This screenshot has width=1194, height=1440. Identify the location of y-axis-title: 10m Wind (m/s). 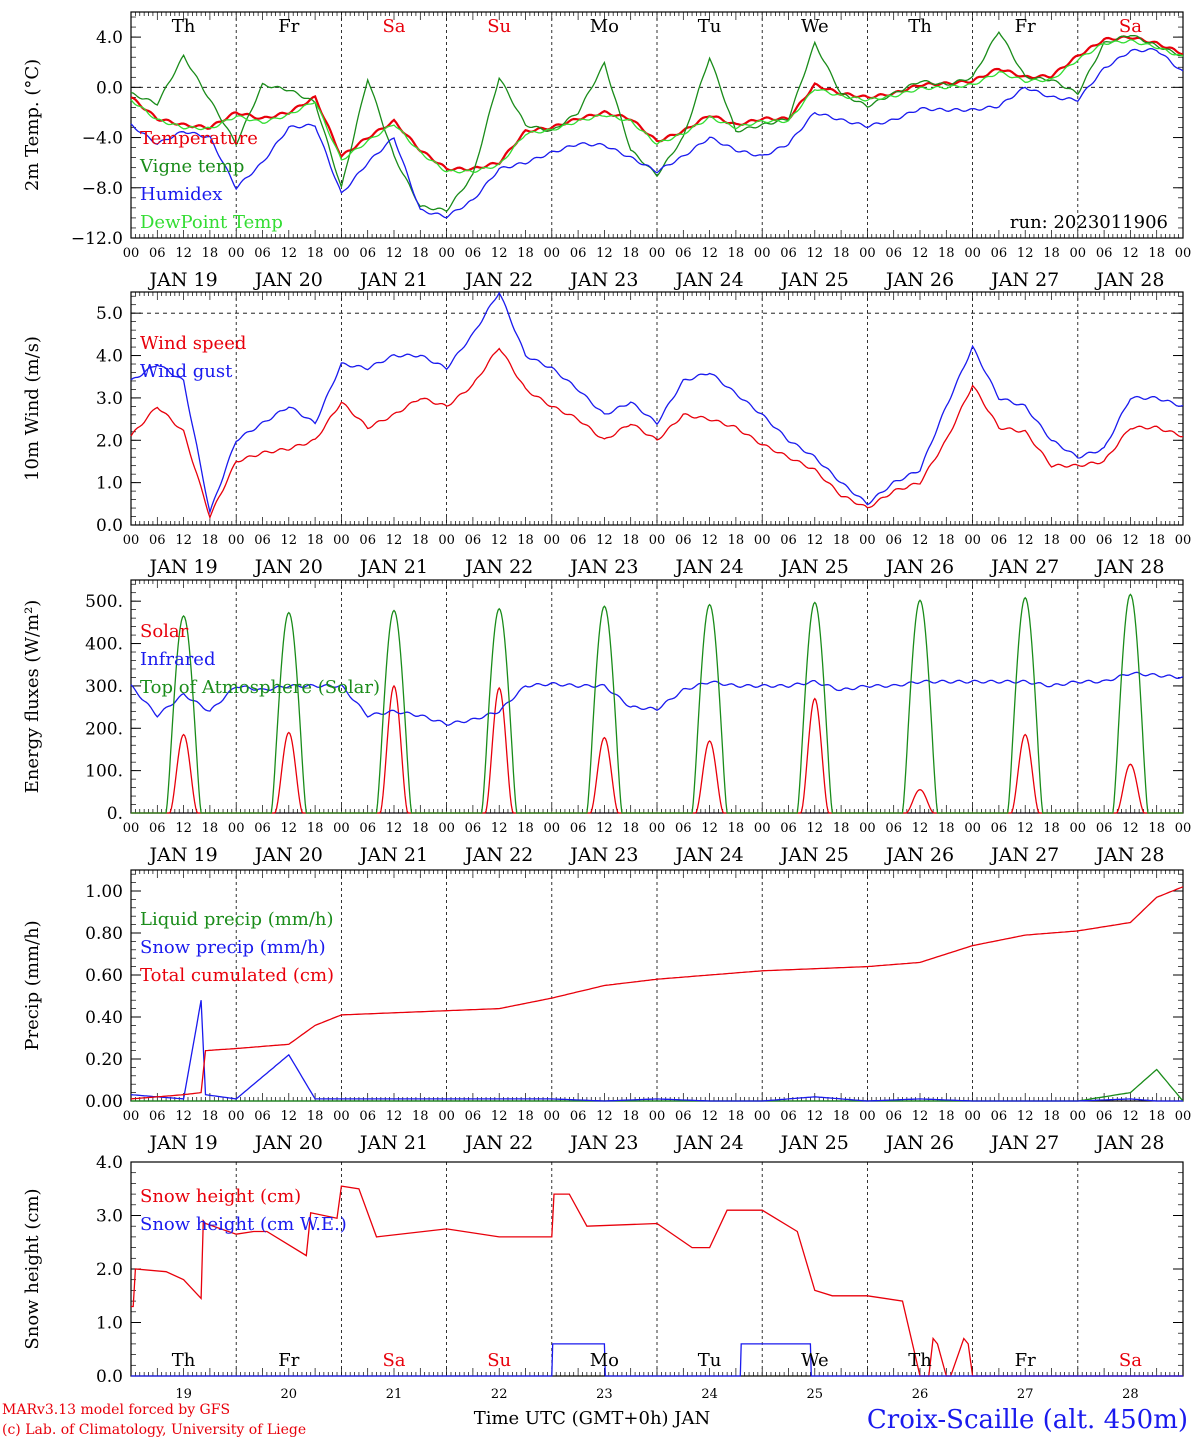
(32, 408).